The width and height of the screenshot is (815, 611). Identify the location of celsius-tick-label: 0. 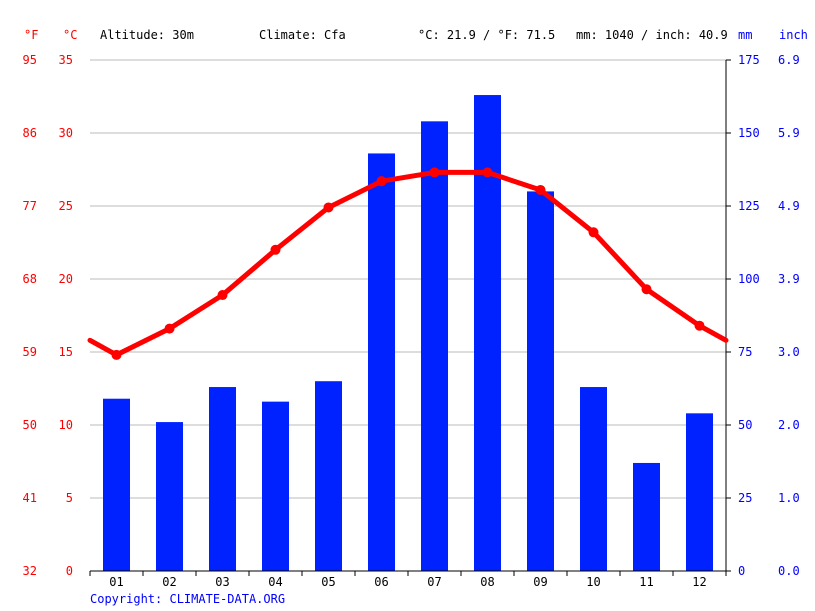
(69, 571).